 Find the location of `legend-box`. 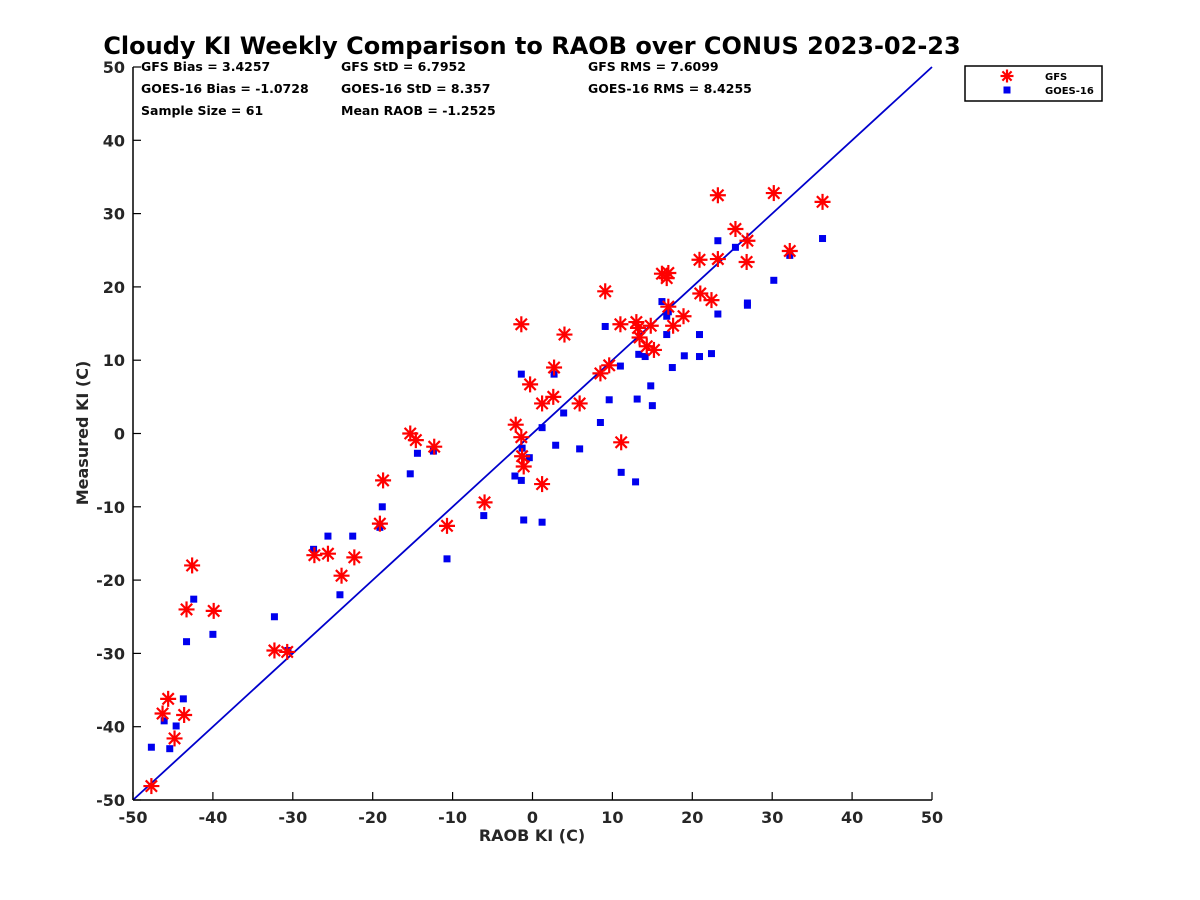

legend-box is located at coordinates (1033, 83).